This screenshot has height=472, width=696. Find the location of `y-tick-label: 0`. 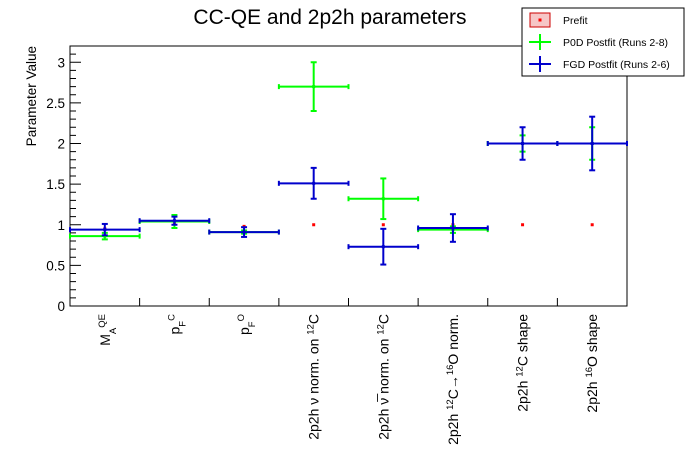

y-tick-label: 0 is located at coordinates (61, 306).